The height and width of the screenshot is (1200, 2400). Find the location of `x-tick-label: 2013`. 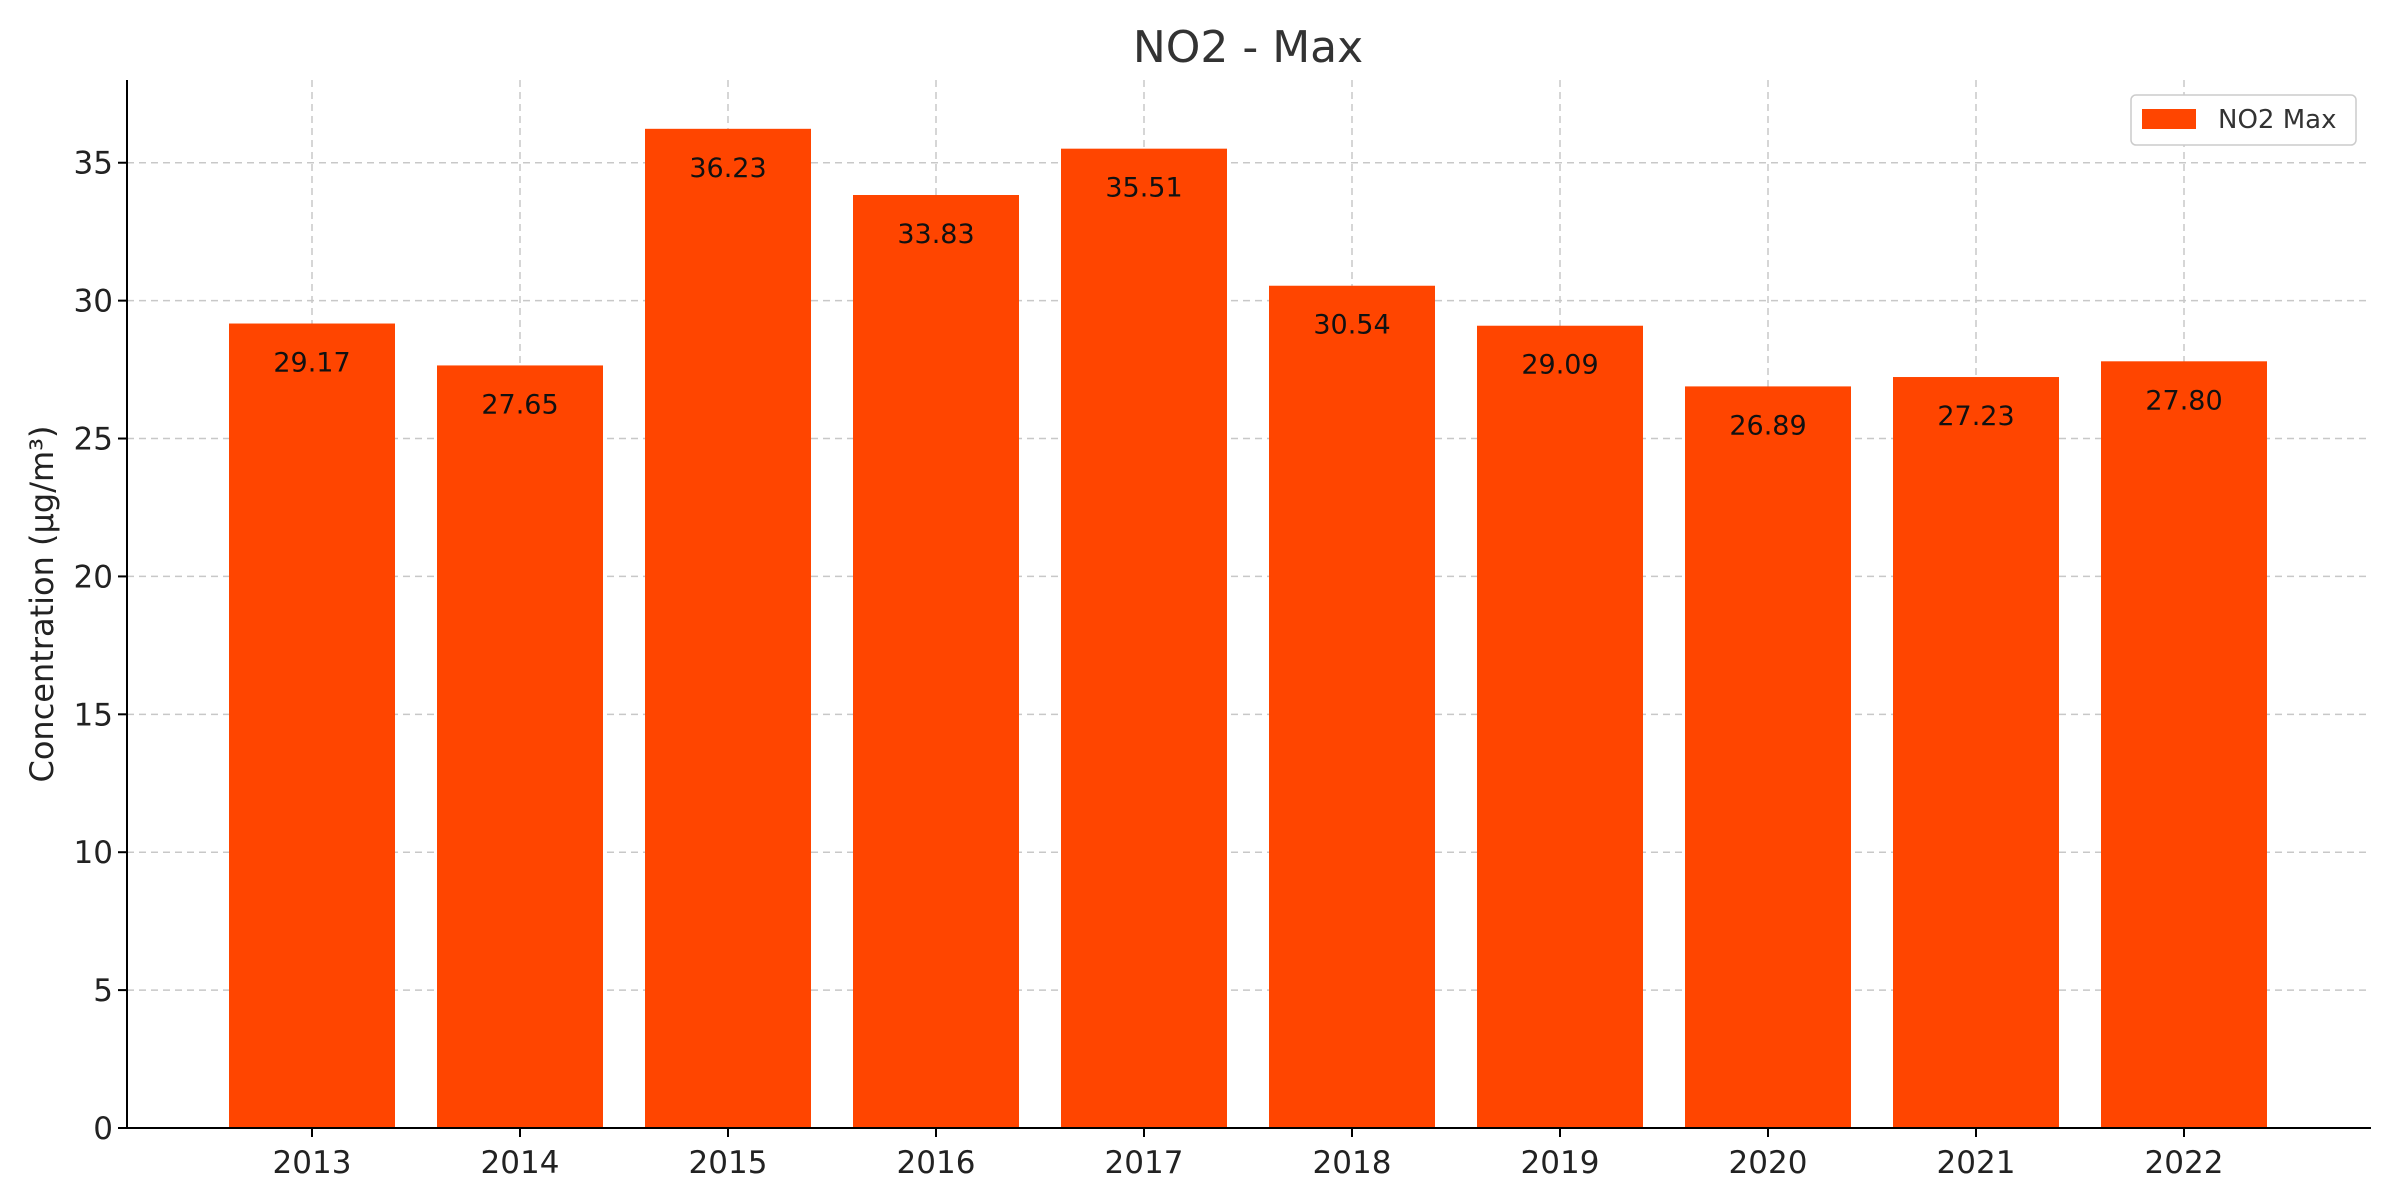

x-tick-label: 2013 is located at coordinates (312, 1163).